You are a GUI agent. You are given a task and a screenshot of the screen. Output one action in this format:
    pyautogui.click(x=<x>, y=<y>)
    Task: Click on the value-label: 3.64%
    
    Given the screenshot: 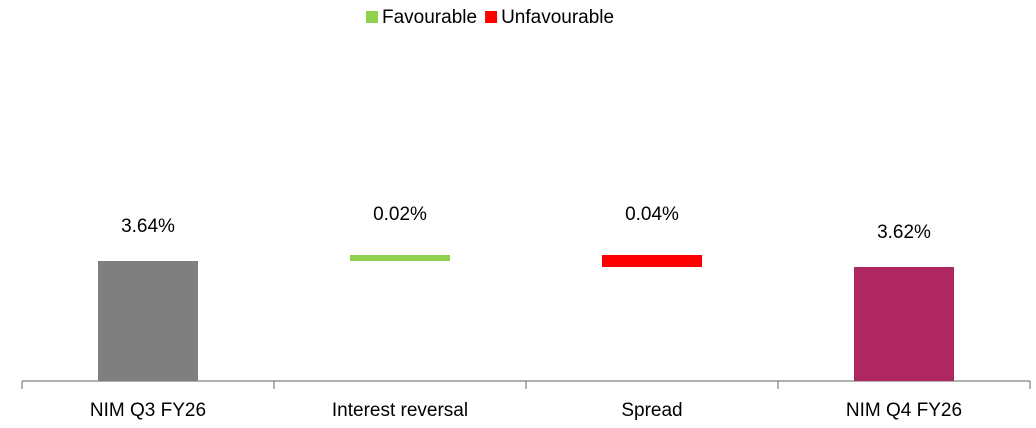 What is the action you would take?
    pyautogui.click(x=148, y=226)
    